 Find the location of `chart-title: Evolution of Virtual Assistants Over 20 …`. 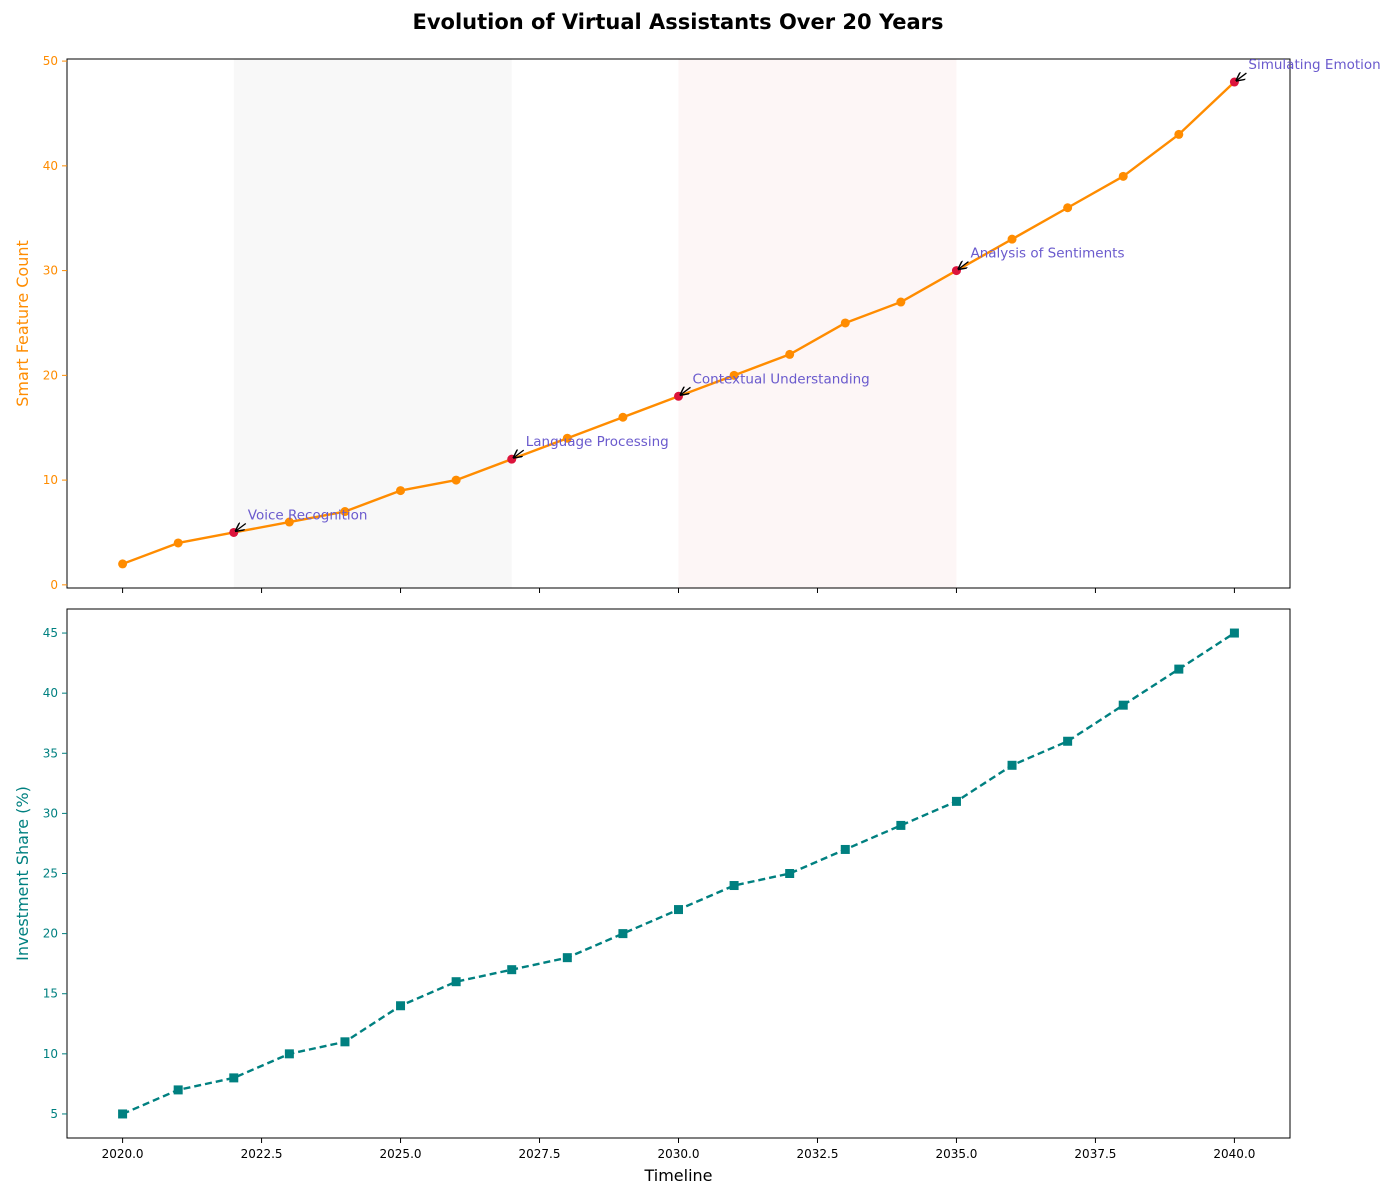

chart-title: Evolution of Virtual Assistants Over 20 … is located at coordinates (678, 22).